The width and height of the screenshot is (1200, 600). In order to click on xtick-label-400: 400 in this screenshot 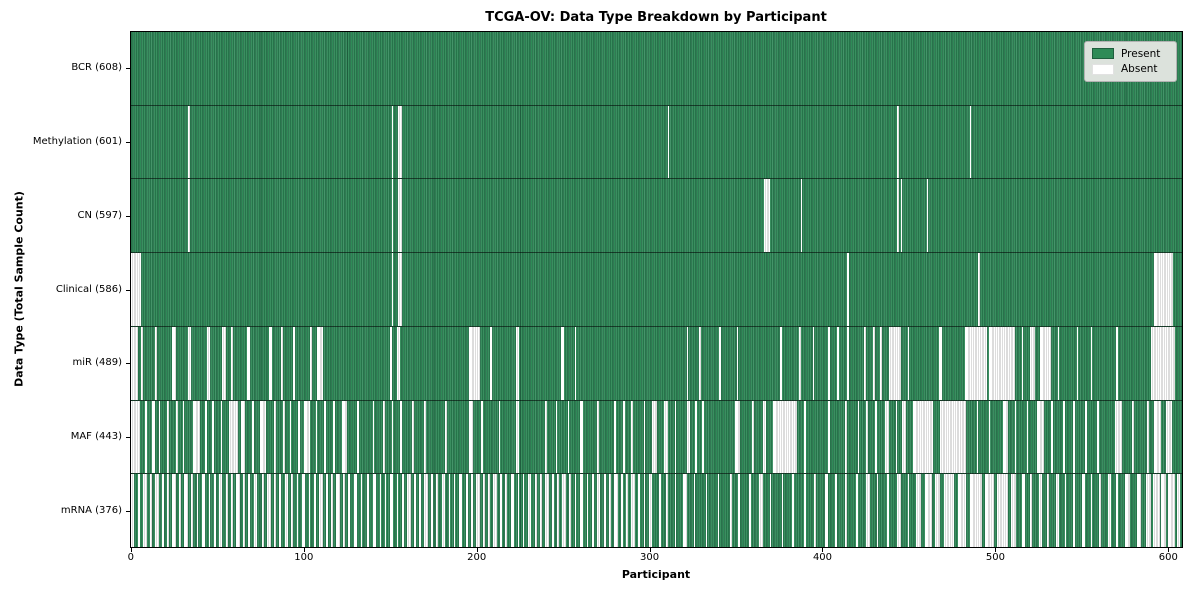, I will do `click(822, 557)`.